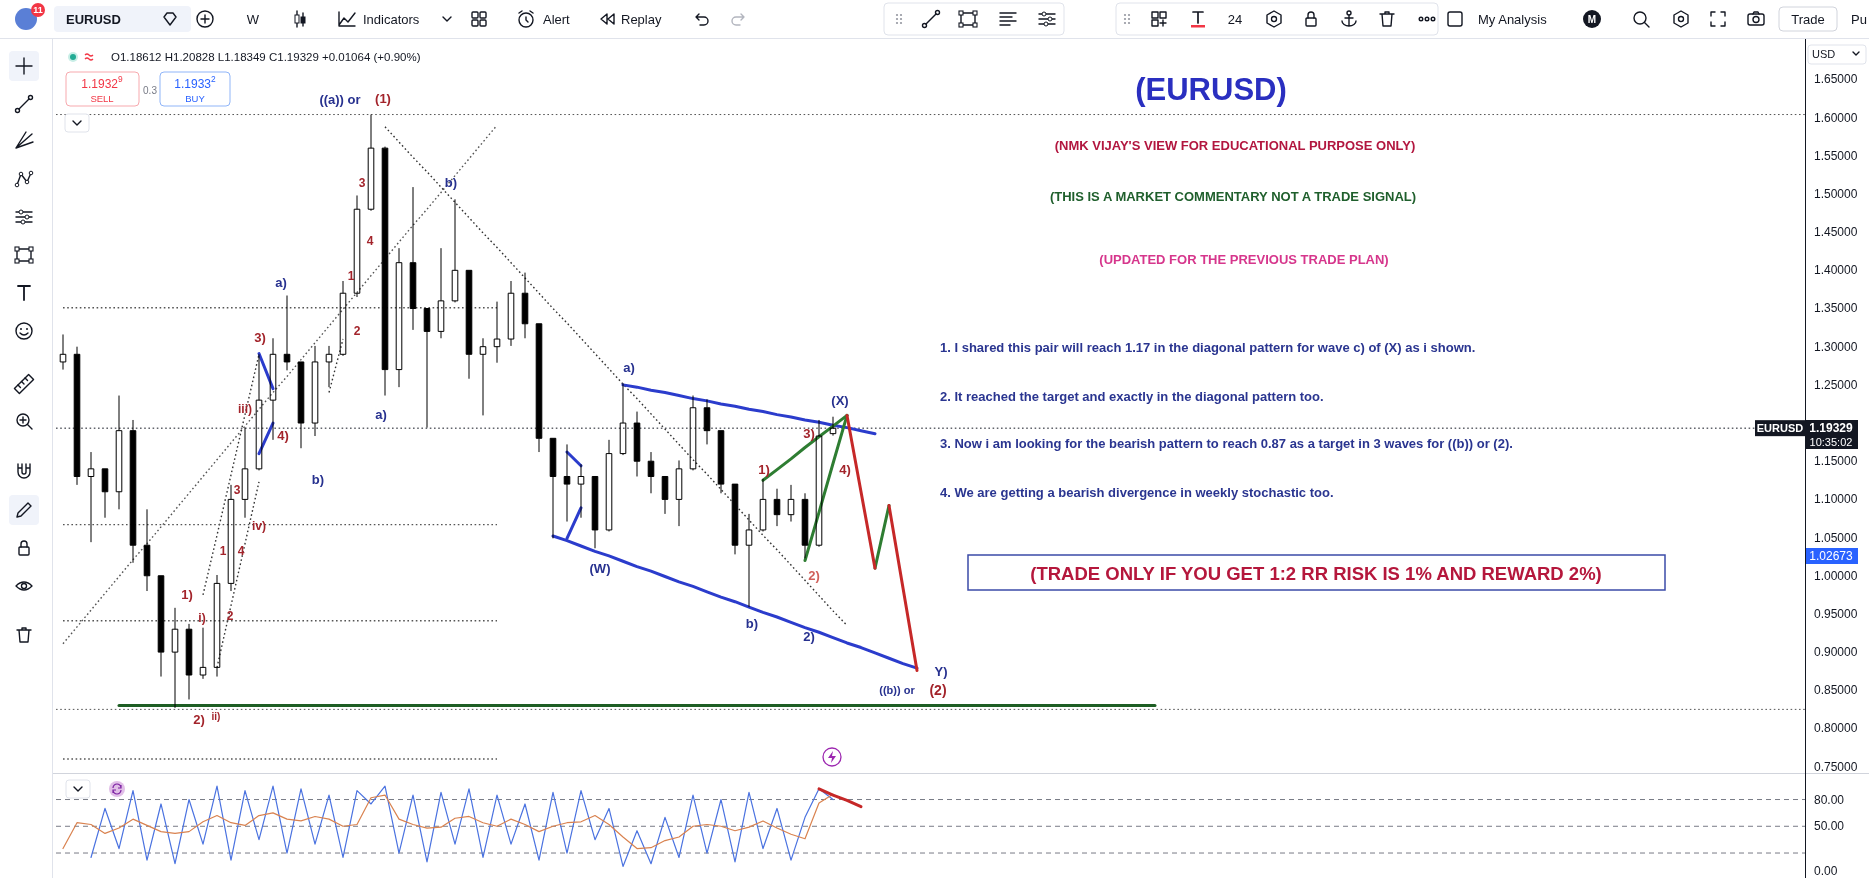  What do you see at coordinates (1836, 499) in the screenshot?
I see `y-tick-label: 1.10000` at bounding box center [1836, 499].